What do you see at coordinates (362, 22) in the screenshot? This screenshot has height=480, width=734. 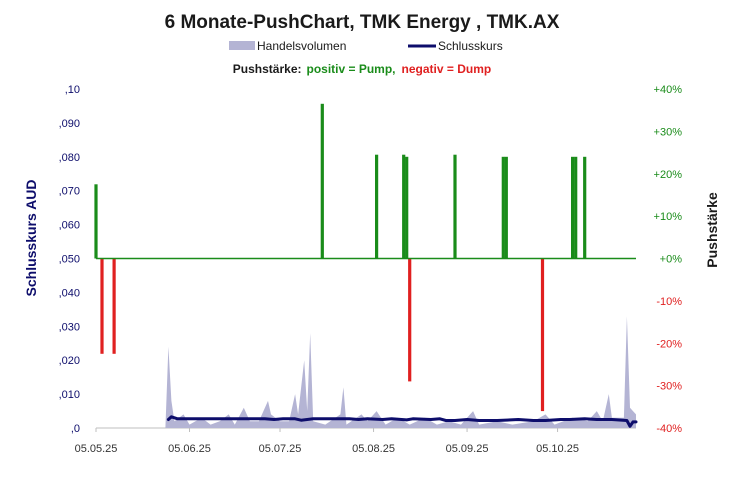 I see `chart-title: 6 Monate-PushChart, TMK Energy , TMK.AX` at bounding box center [362, 22].